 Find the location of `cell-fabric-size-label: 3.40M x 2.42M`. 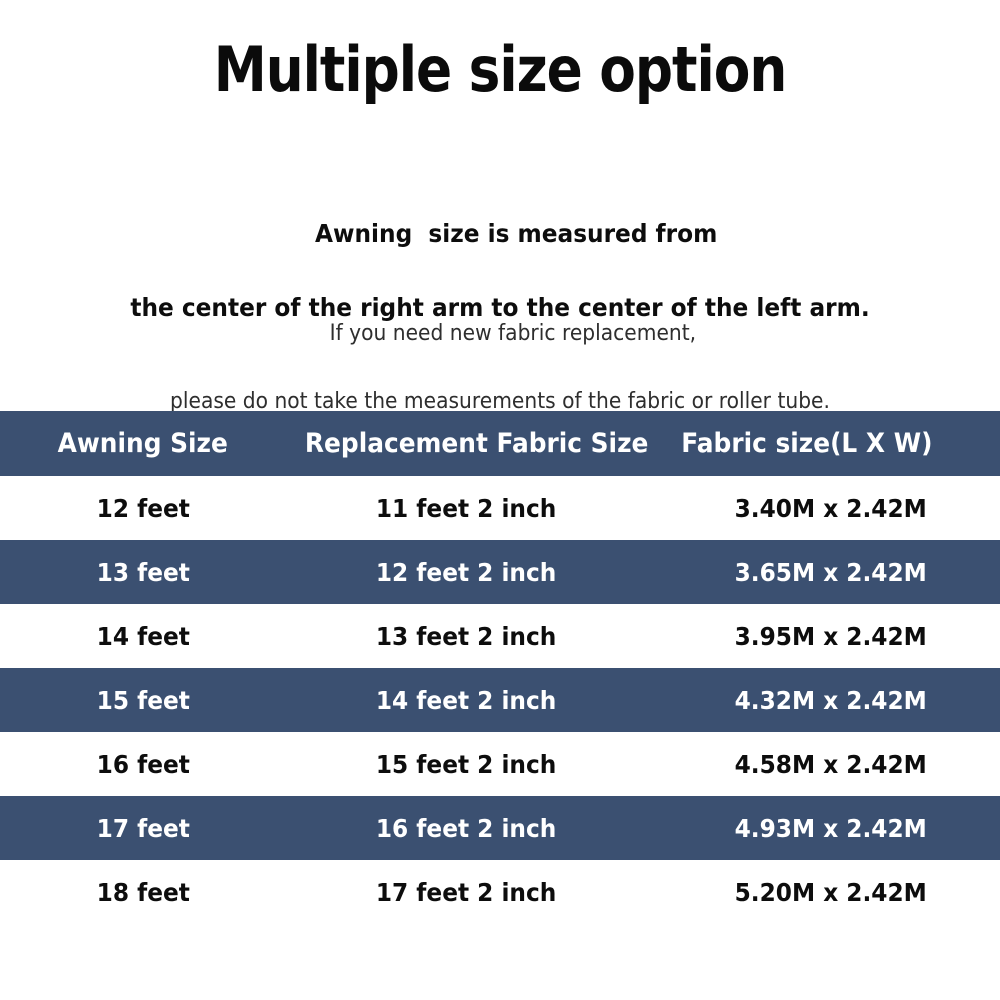

cell-fabric-size-label: 3.40M x 2.42M is located at coordinates (830, 508).